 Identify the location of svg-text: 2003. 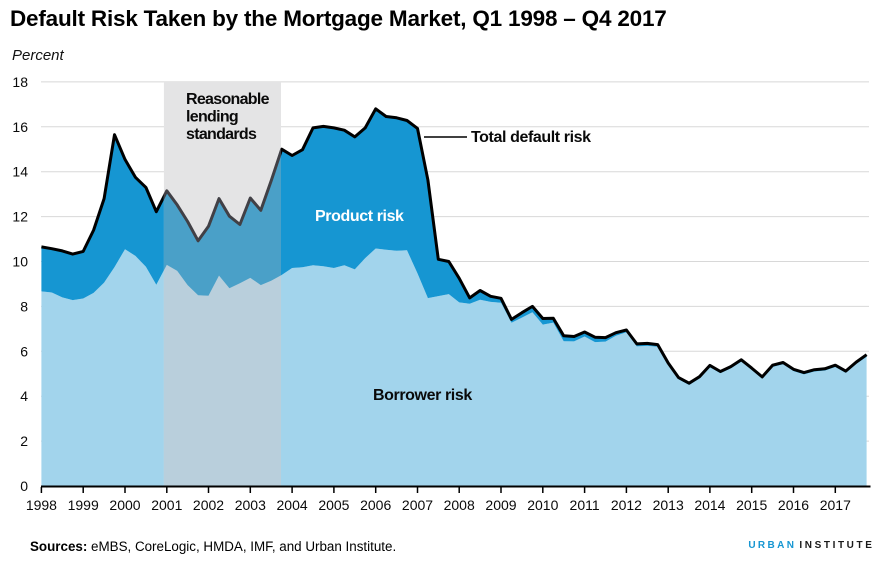
(250, 505).